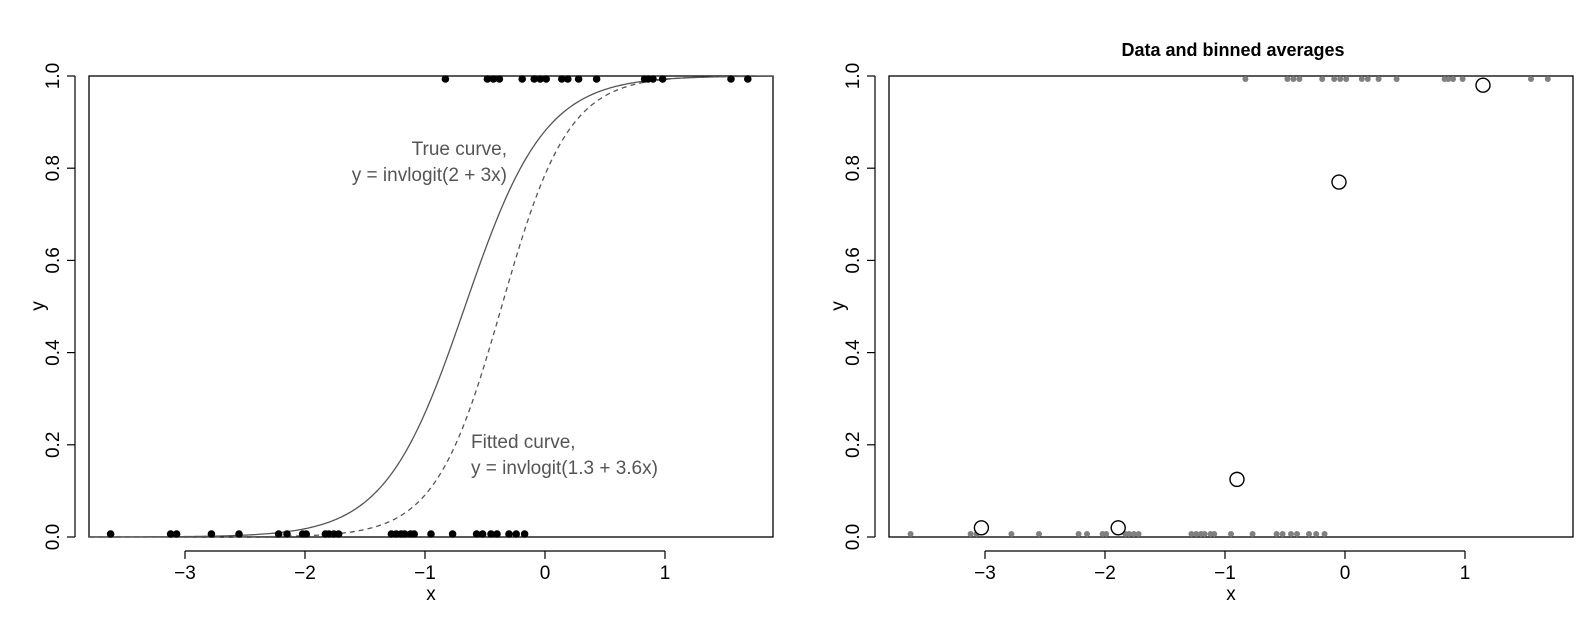 Image resolution: width=1593 pixels, height=617 pixels. What do you see at coordinates (853, 260) in the screenshot?
I see `right-y-tick-label: 0.6` at bounding box center [853, 260].